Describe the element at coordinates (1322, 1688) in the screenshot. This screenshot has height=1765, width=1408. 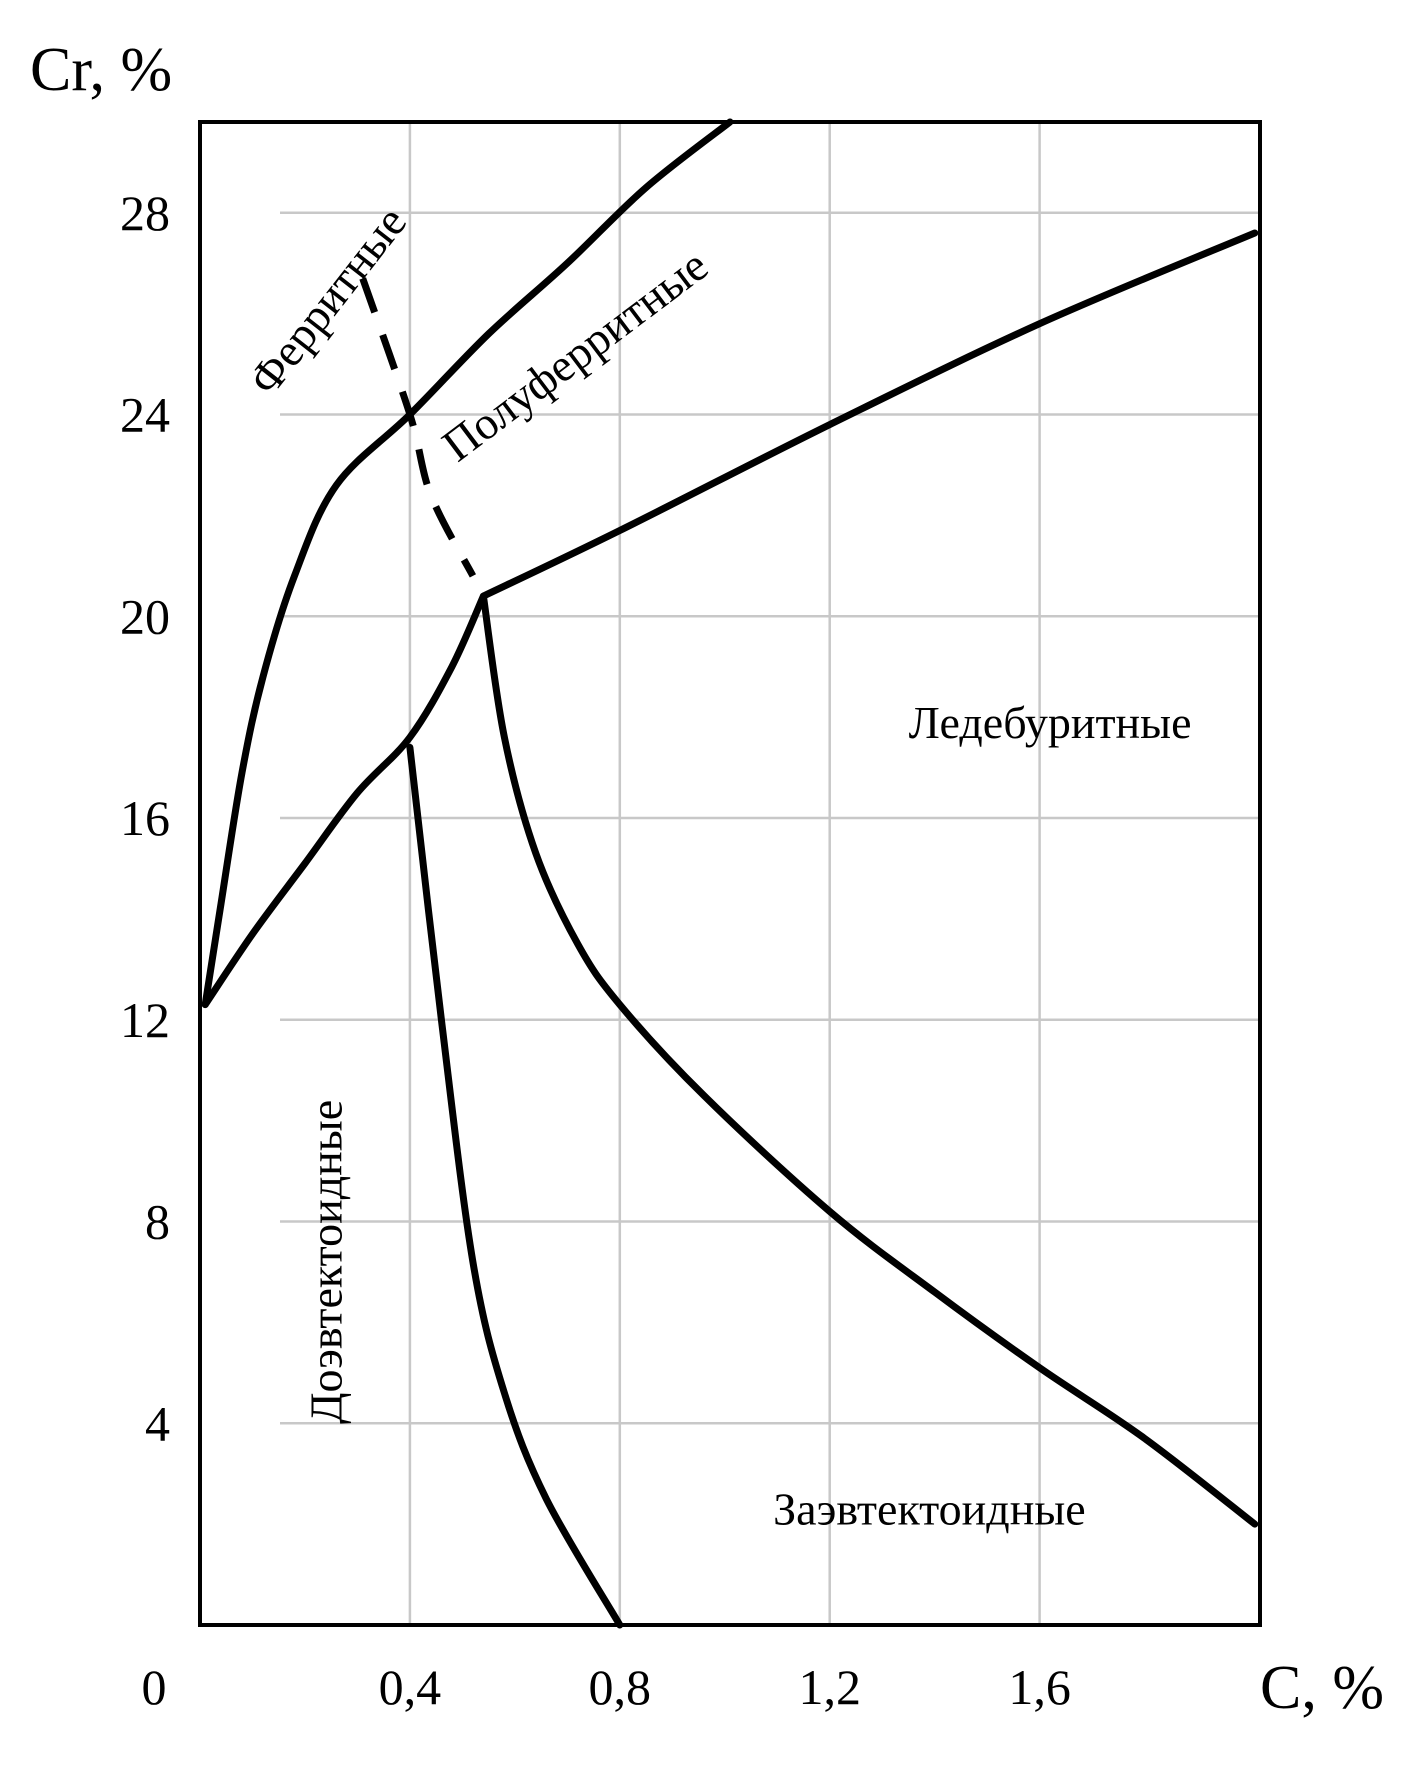
I see `x-axis-title: C, %` at that location.